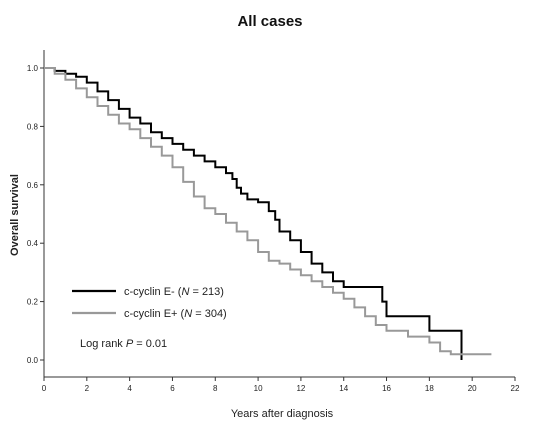  Describe the element at coordinates (33, 302) in the screenshot. I see `y-tick-label: 0.2` at that location.